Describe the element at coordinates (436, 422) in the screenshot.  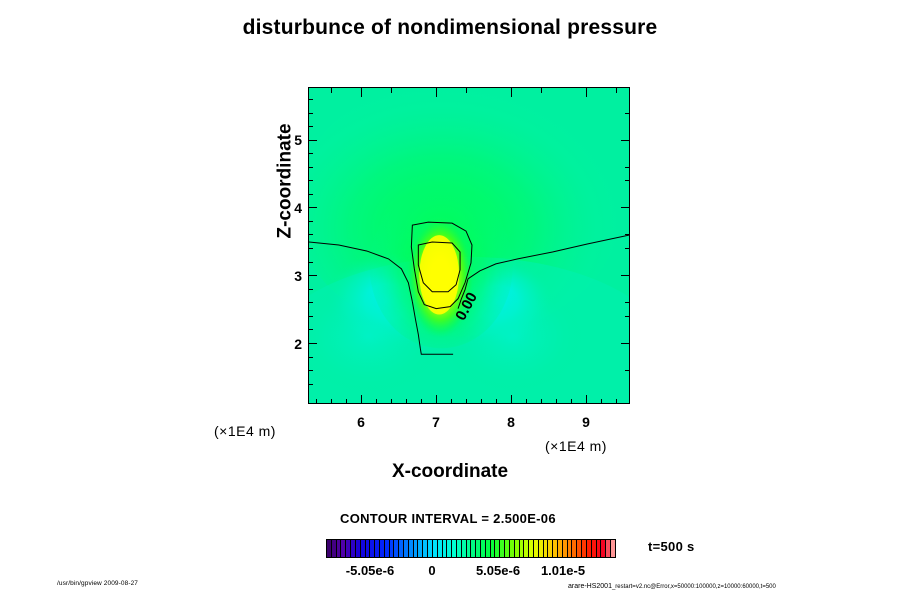
I see `x-tick-label: 7` at that location.